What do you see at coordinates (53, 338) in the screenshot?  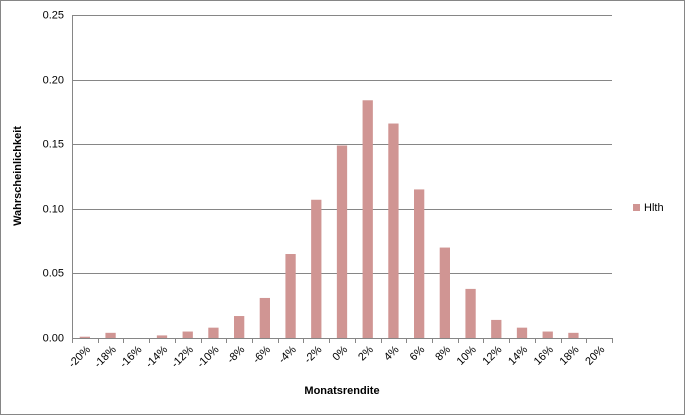 I see `y-tick-label: 0.00` at bounding box center [53, 338].